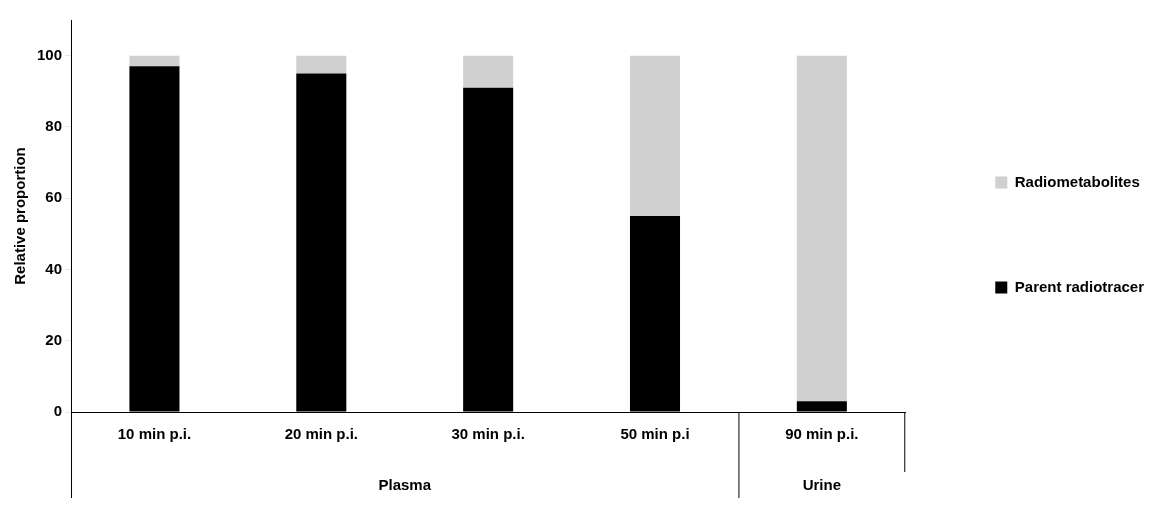 This screenshot has height=506, width=1166. I want to click on y-axis-title: Relative proportion, so click(20, 216).